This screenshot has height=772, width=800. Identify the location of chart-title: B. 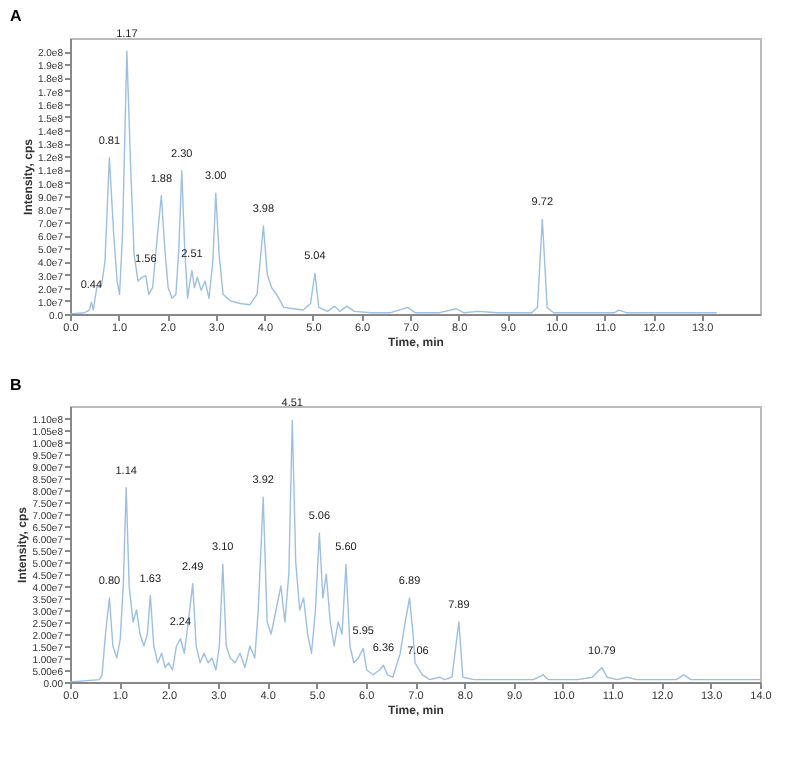
(16, 385).